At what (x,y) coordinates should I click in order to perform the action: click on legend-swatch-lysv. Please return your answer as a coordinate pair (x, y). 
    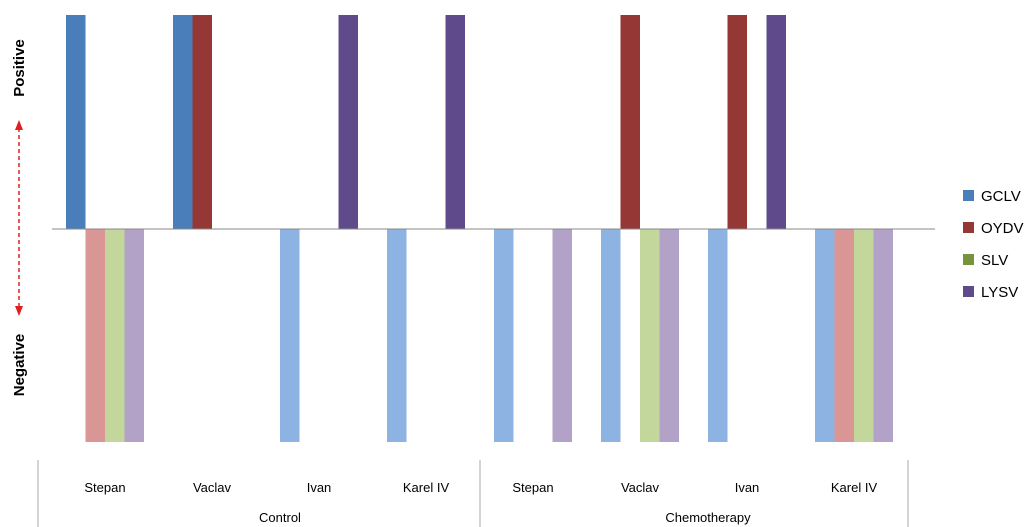
    Looking at the image, I should click on (968, 291).